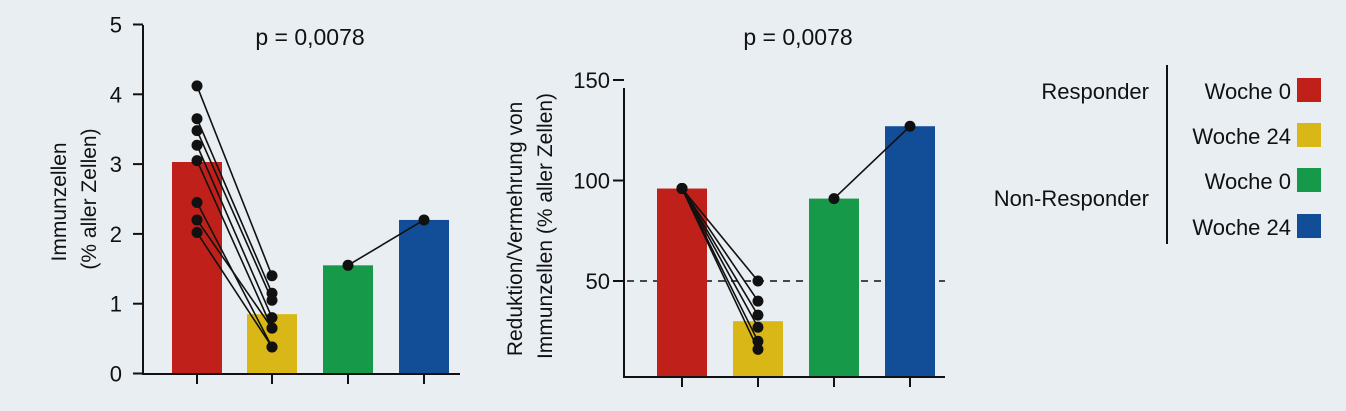 The height and width of the screenshot is (411, 1346). What do you see at coordinates (116, 374) in the screenshot?
I see `chart1-ytick-label-0: 0` at bounding box center [116, 374].